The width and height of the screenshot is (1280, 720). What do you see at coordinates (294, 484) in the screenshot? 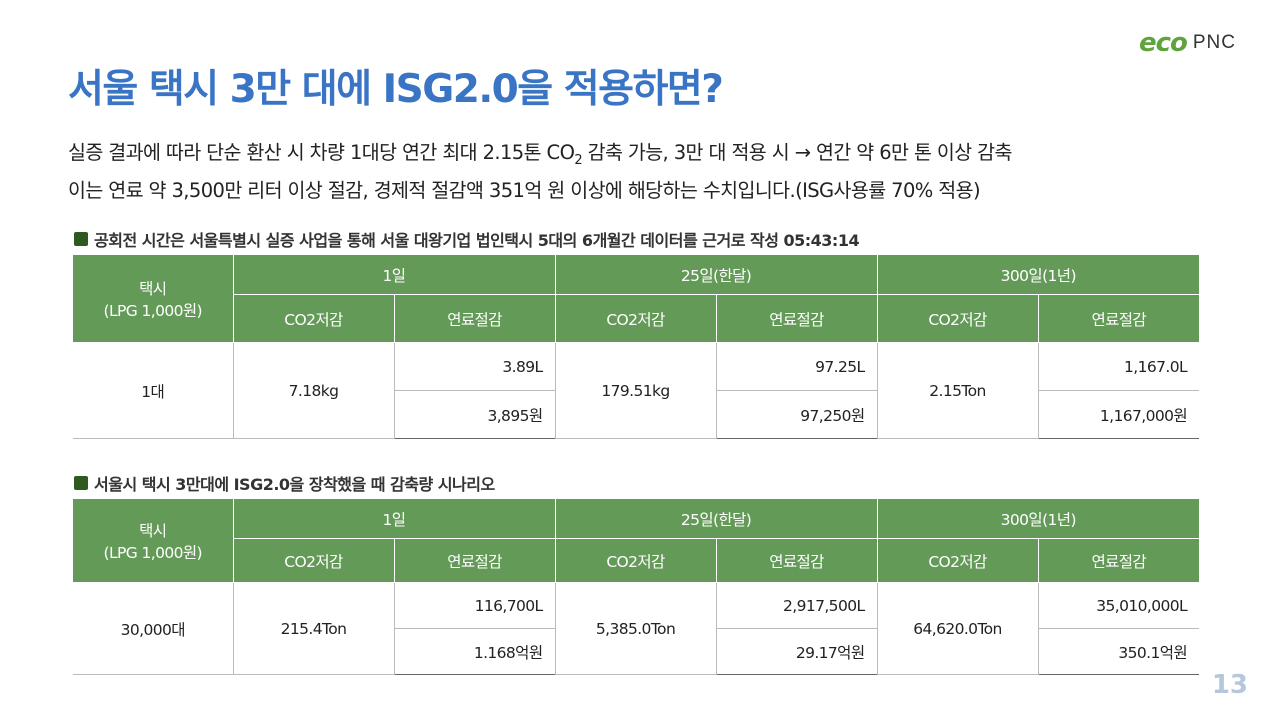
I see `section-title-2-text: 서울시 택시 3만대에 ISG2.0을 장착했을 때 감축량 시나리오` at bounding box center [294, 484].